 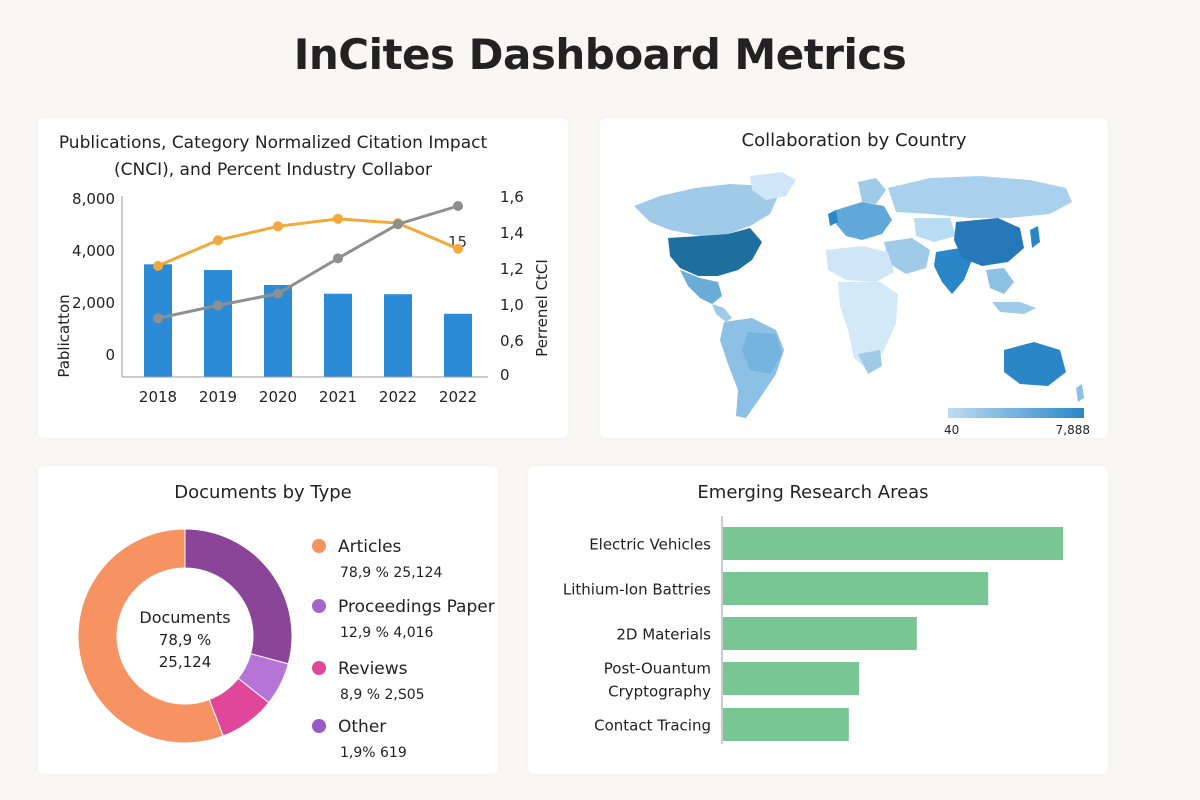 What do you see at coordinates (1014, 308) in the screenshot?
I see `map-region-indonesia` at bounding box center [1014, 308].